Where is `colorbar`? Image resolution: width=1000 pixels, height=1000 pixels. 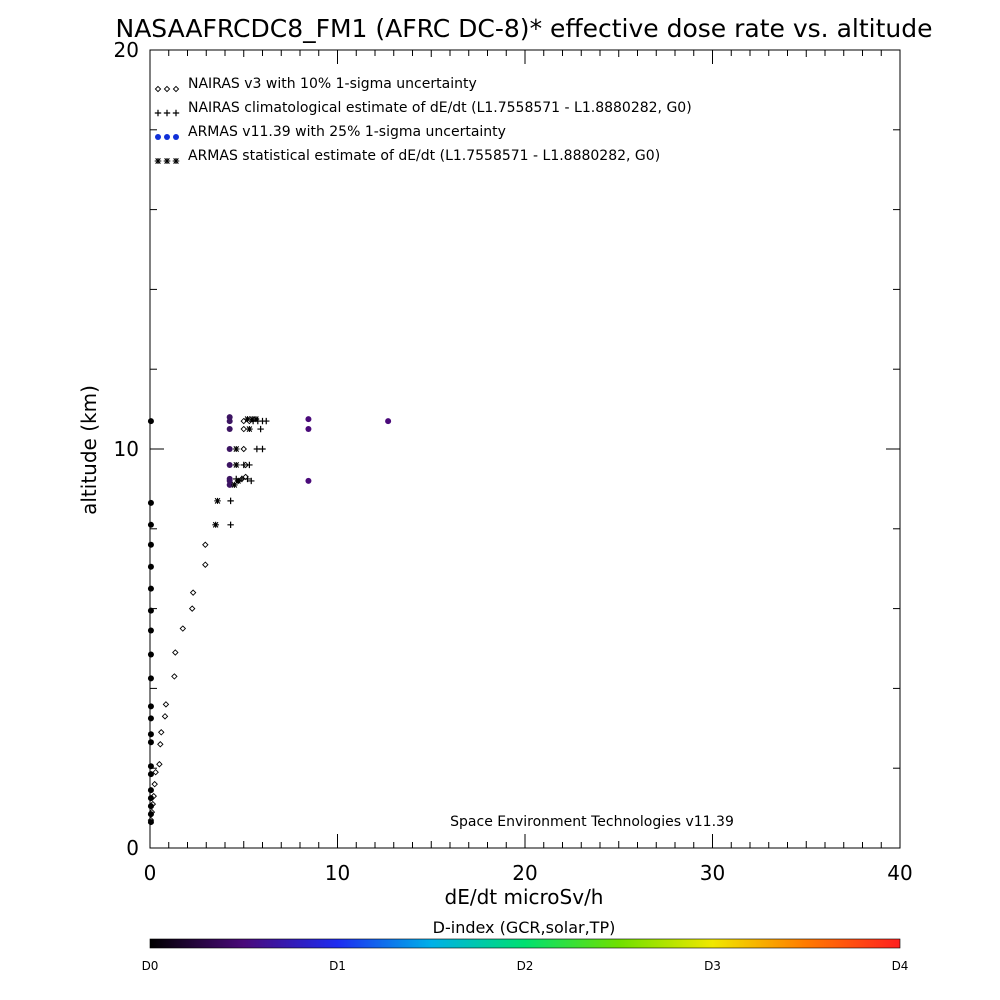
colorbar is located at coordinates (525, 943).